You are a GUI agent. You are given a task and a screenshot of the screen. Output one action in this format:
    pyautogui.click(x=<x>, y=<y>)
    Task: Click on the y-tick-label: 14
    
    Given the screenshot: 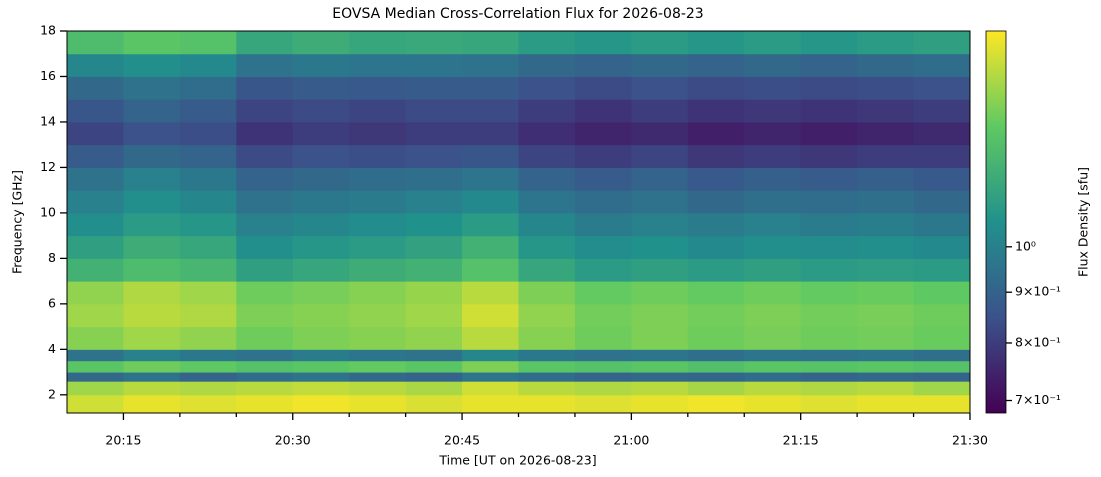 What is the action you would take?
    pyautogui.click(x=48, y=120)
    